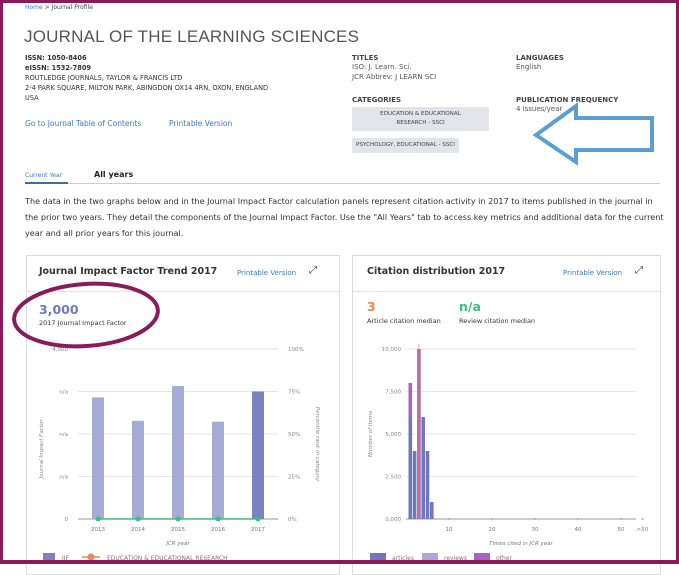  Describe the element at coordinates (449, 530) in the screenshot. I see `x-tick-label: 10` at that location.